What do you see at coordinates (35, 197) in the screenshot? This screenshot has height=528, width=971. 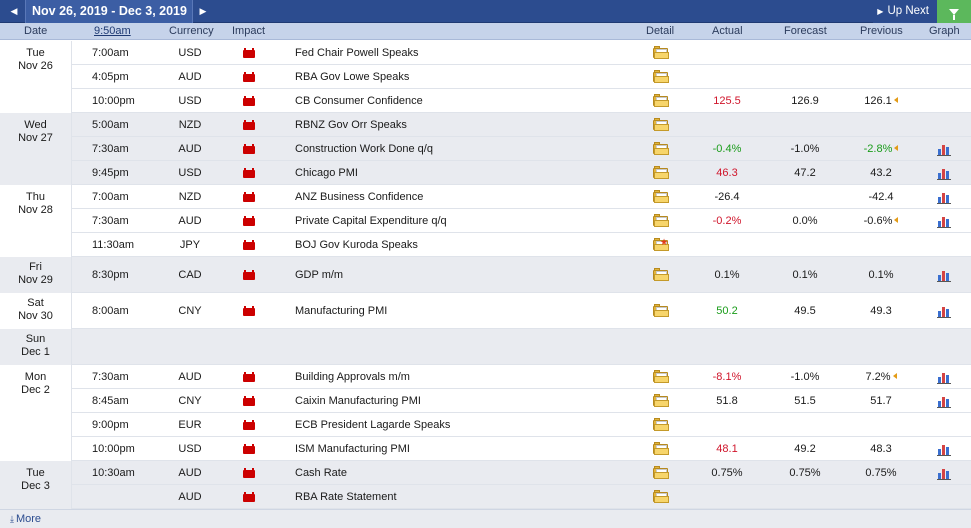 I see `day-weekday: Thu` at bounding box center [35, 197].